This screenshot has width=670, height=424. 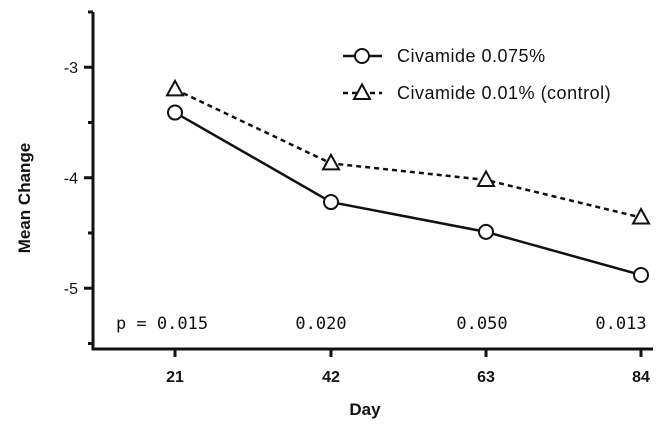 What do you see at coordinates (71, 289) in the screenshot?
I see `y-tick-label: -5` at bounding box center [71, 289].